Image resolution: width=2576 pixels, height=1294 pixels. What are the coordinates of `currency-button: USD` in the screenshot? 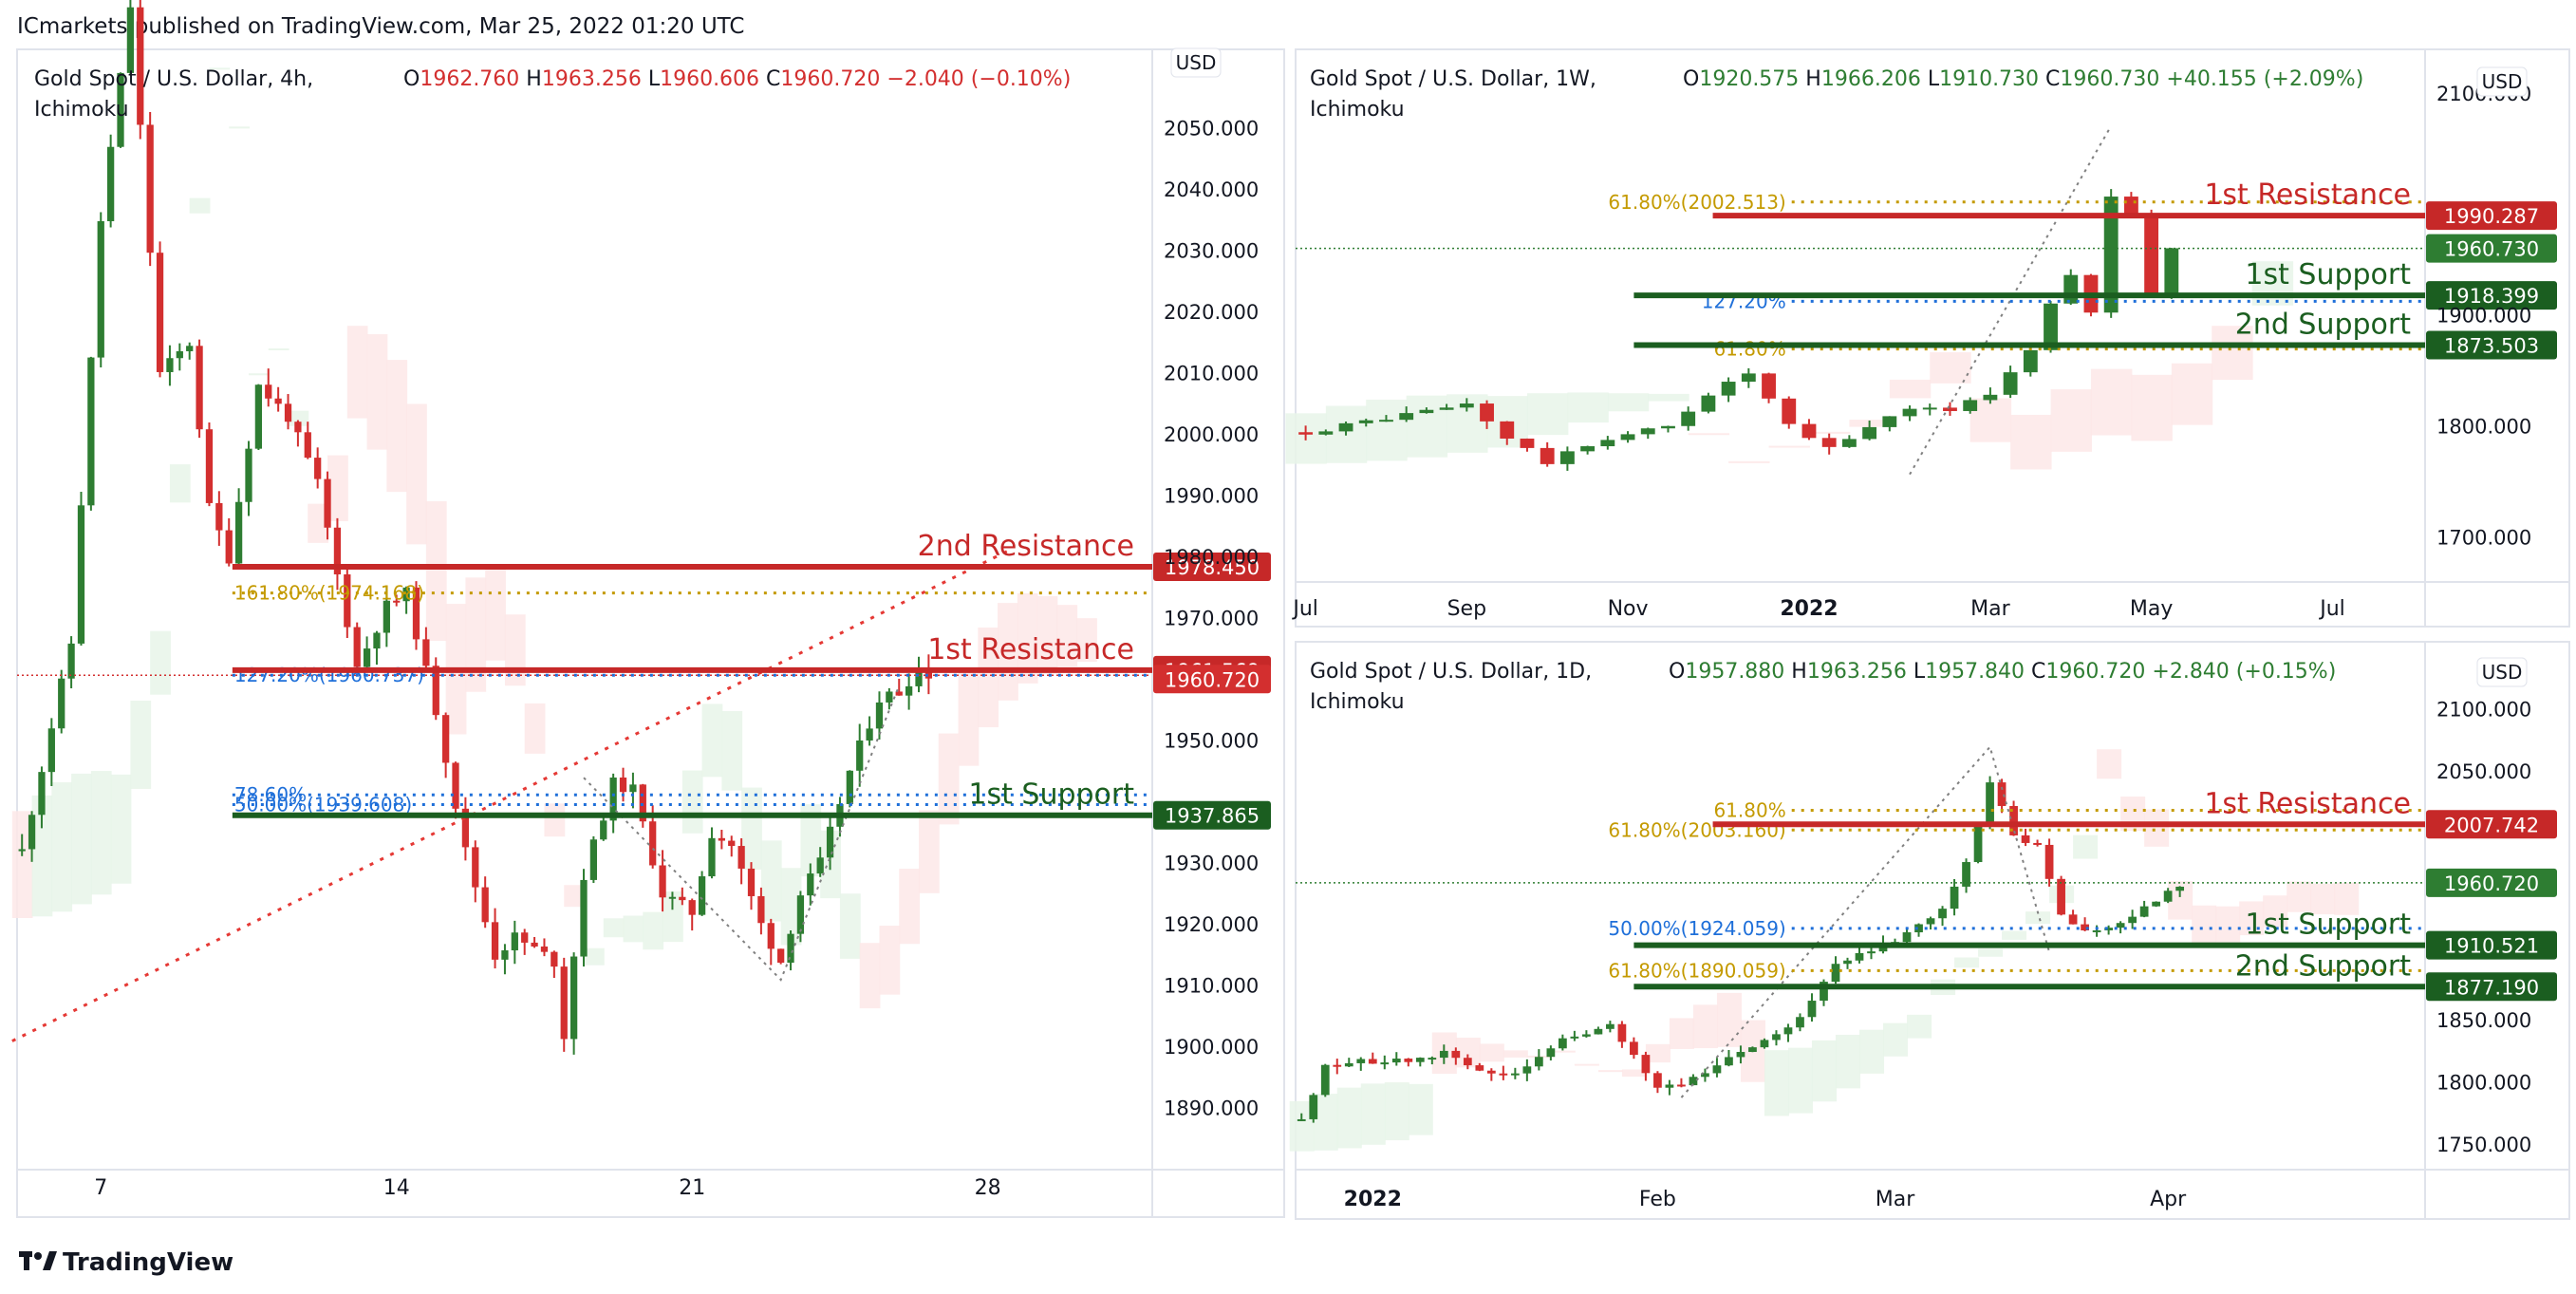 It's located at (2502, 672).